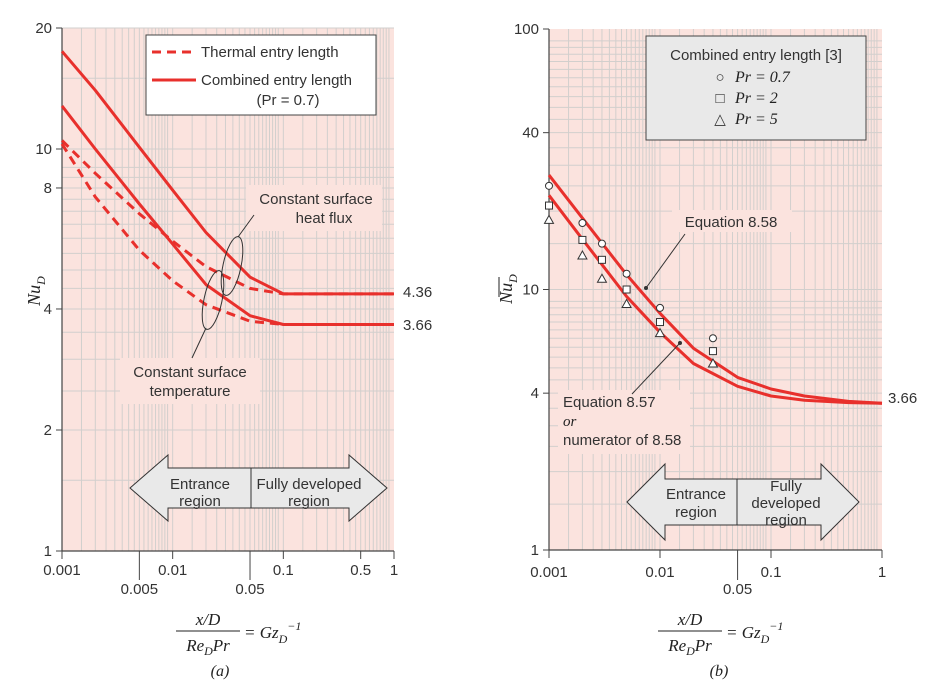 The width and height of the screenshot is (941, 692). What do you see at coordinates (756, 98) in the screenshot?
I see `legend-label: Pr = 2` at bounding box center [756, 98].